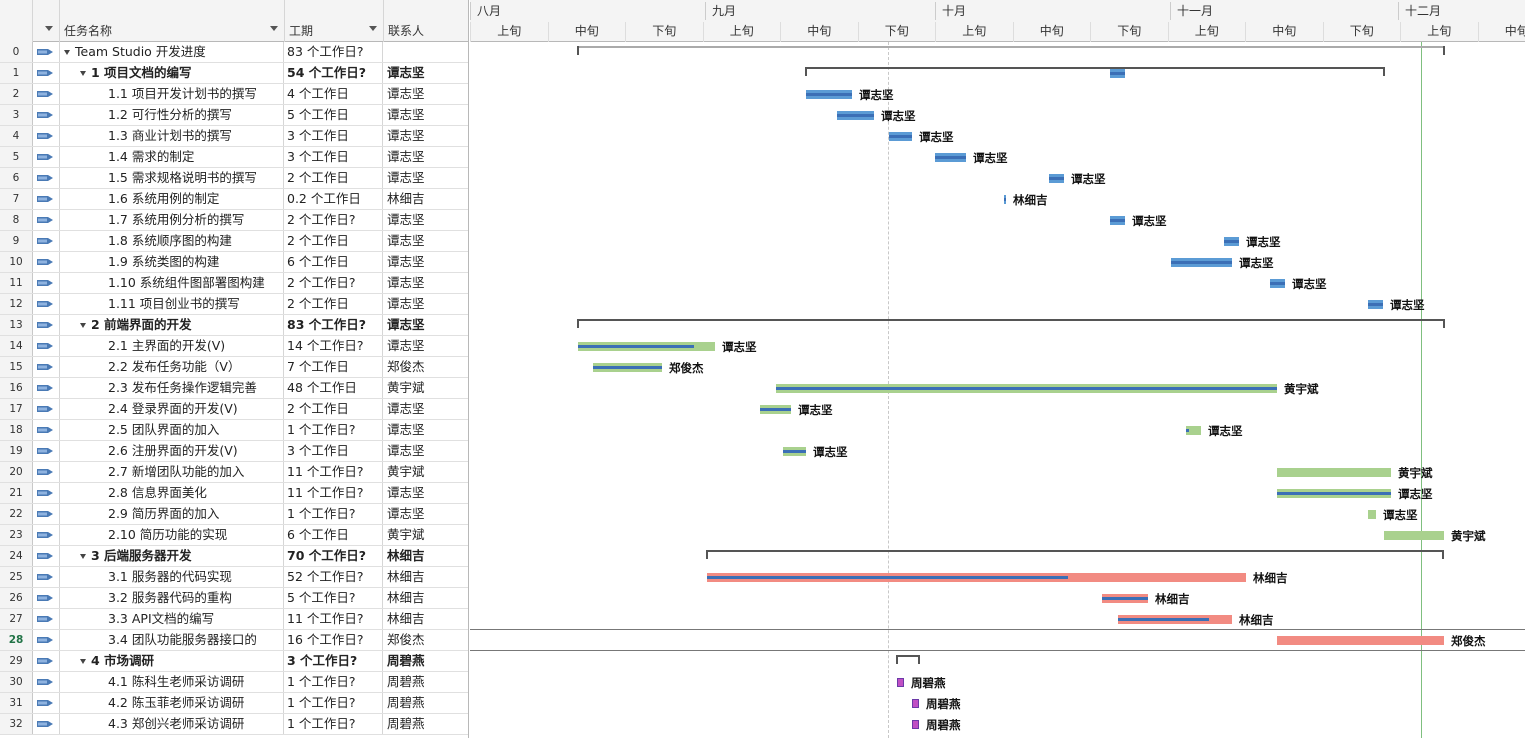 The width and height of the screenshot is (1525, 738). Describe the element at coordinates (172, 556) in the screenshot. I see `task-name-cell: 3 后端服务器开发` at that location.